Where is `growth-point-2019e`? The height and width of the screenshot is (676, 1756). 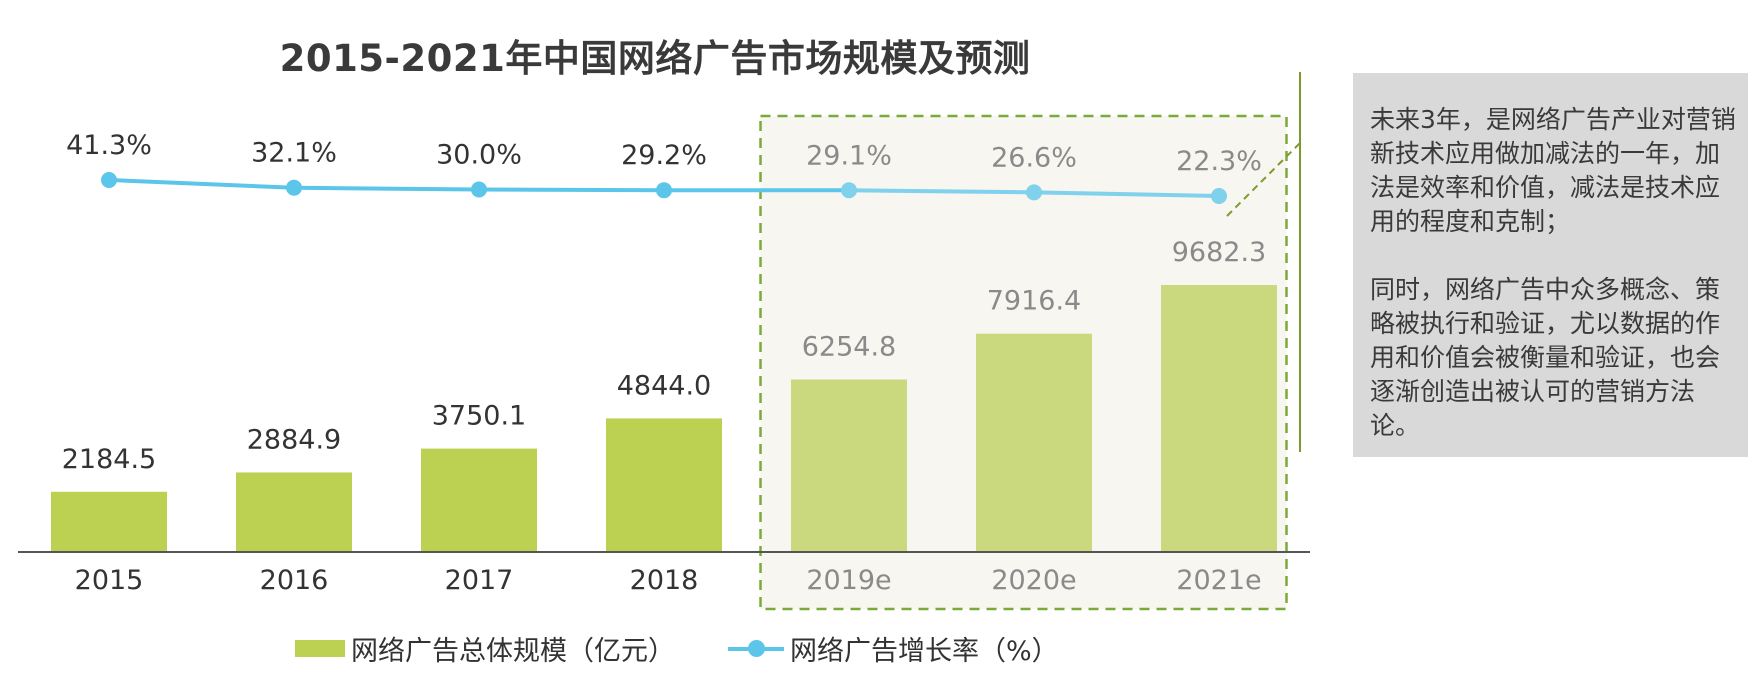 growth-point-2019e is located at coordinates (849, 190).